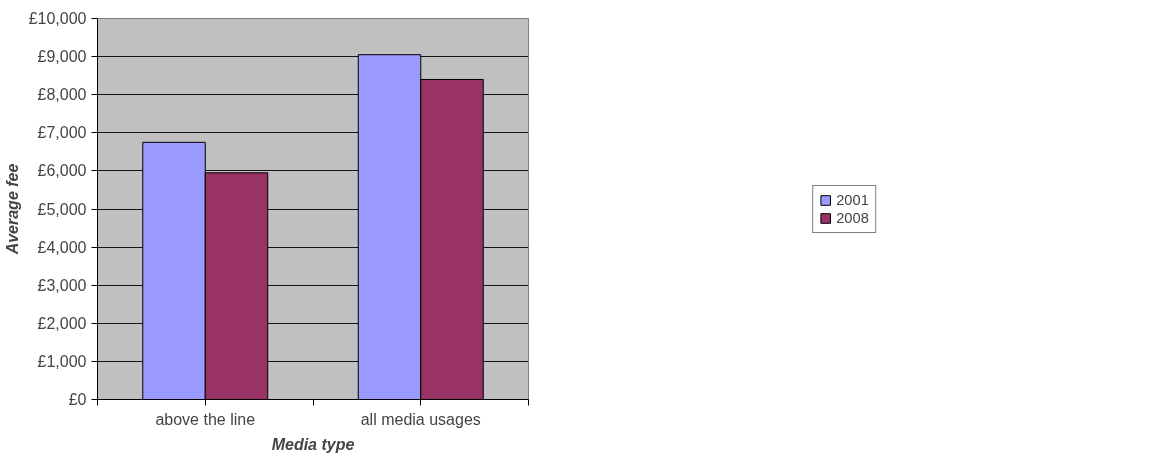 The width and height of the screenshot is (1167, 460). Describe the element at coordinates (62, 133) in the screenshot. I see `y-tick-label: £7,000` at that location.